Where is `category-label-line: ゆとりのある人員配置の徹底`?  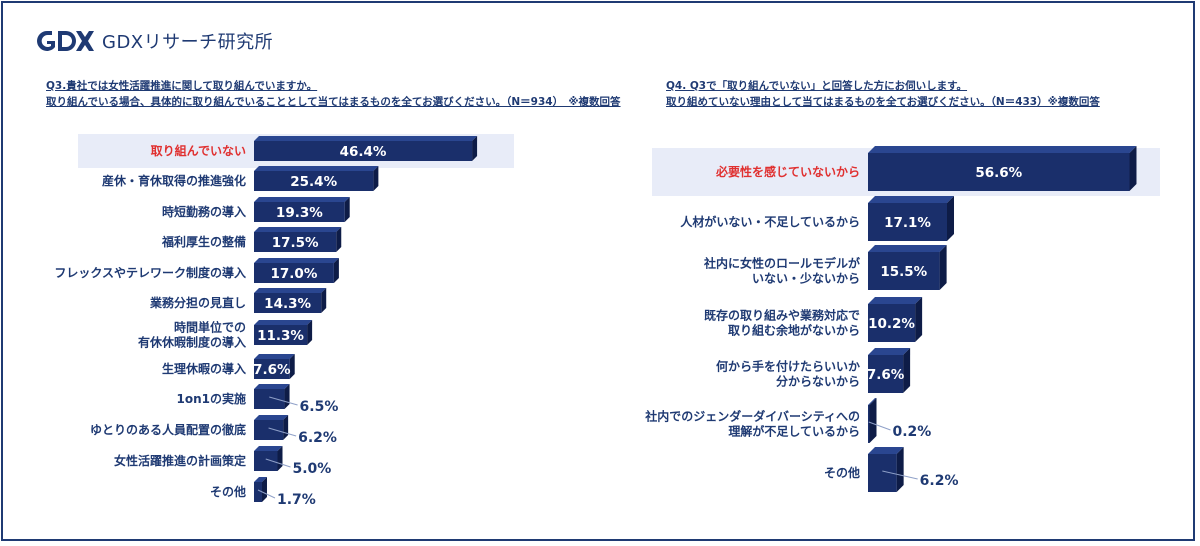 category-label-line: ゆとりのある人員配置の徹底 is located at coordinates (168, 429).